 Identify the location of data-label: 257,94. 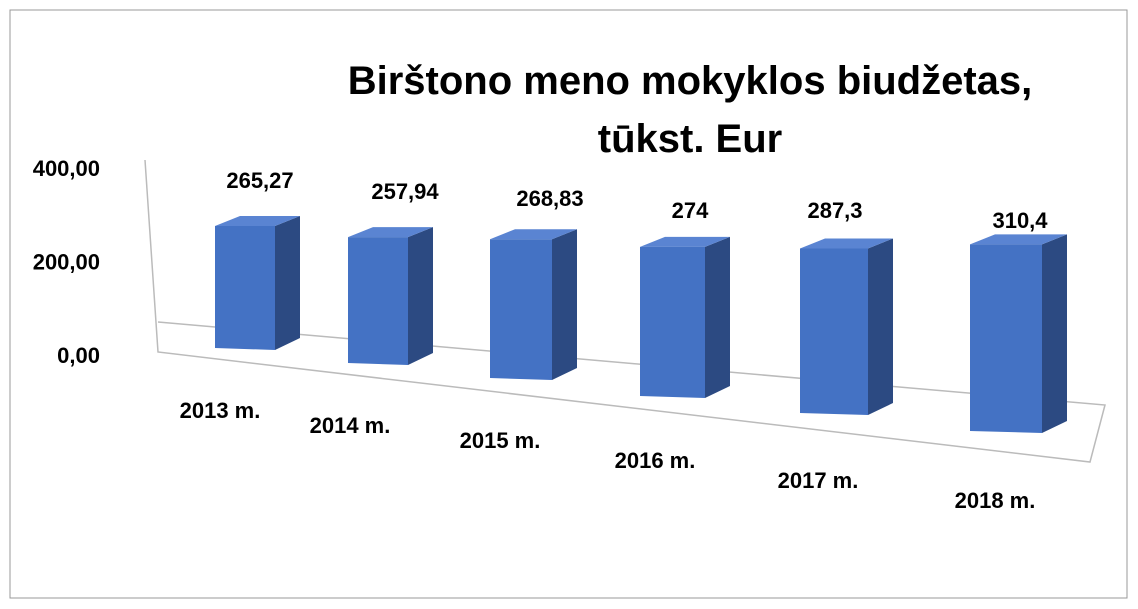
(405, 191).